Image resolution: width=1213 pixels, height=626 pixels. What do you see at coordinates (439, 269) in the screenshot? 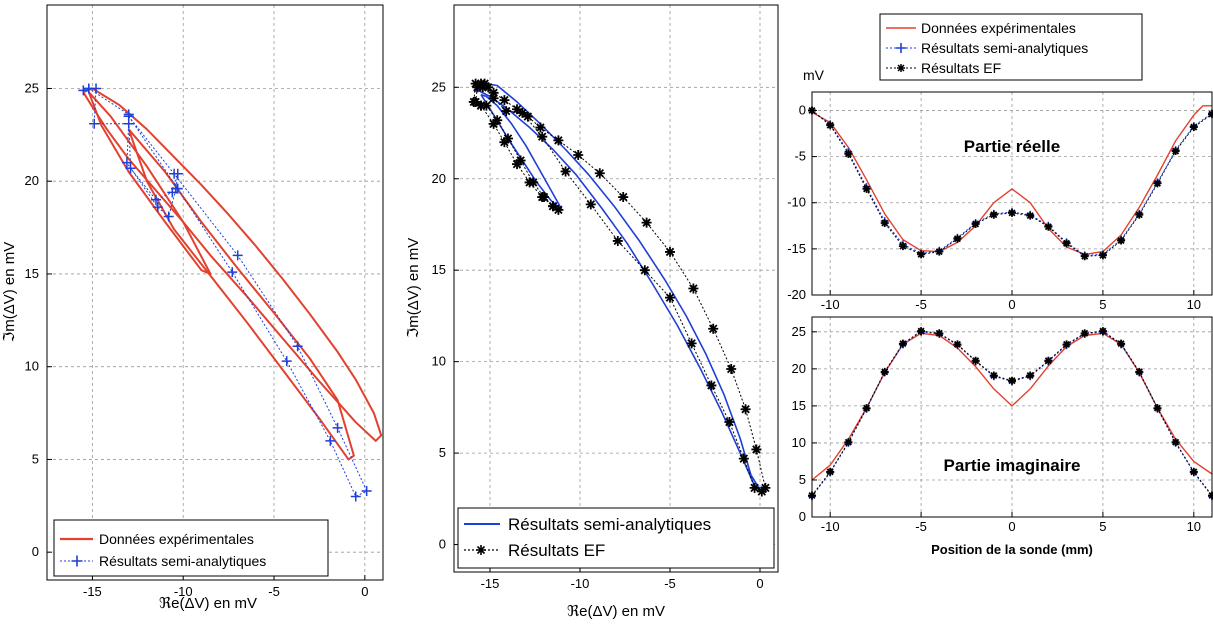
I see `y-tick-label: 15` at bounding box center [439, 269].